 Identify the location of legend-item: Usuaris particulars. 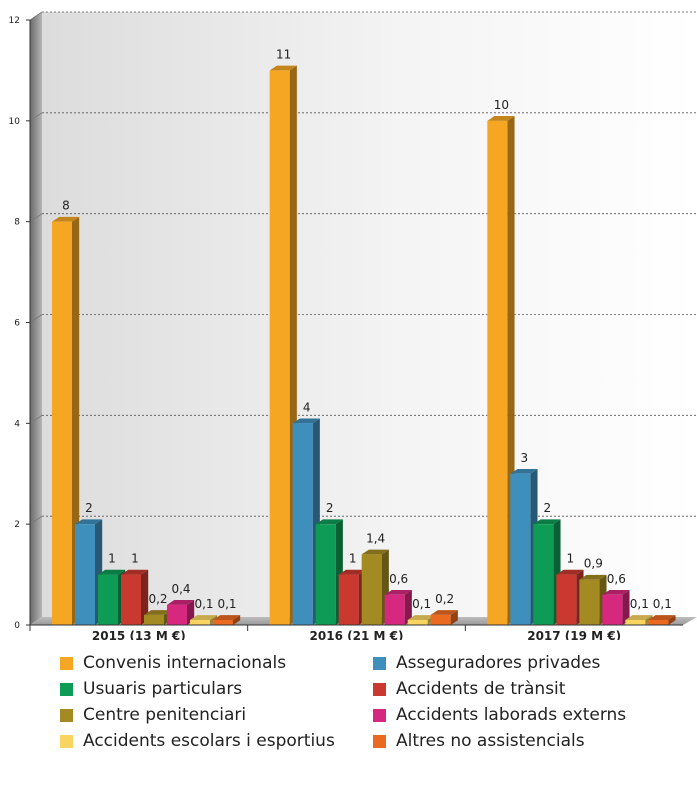
(151, 689).